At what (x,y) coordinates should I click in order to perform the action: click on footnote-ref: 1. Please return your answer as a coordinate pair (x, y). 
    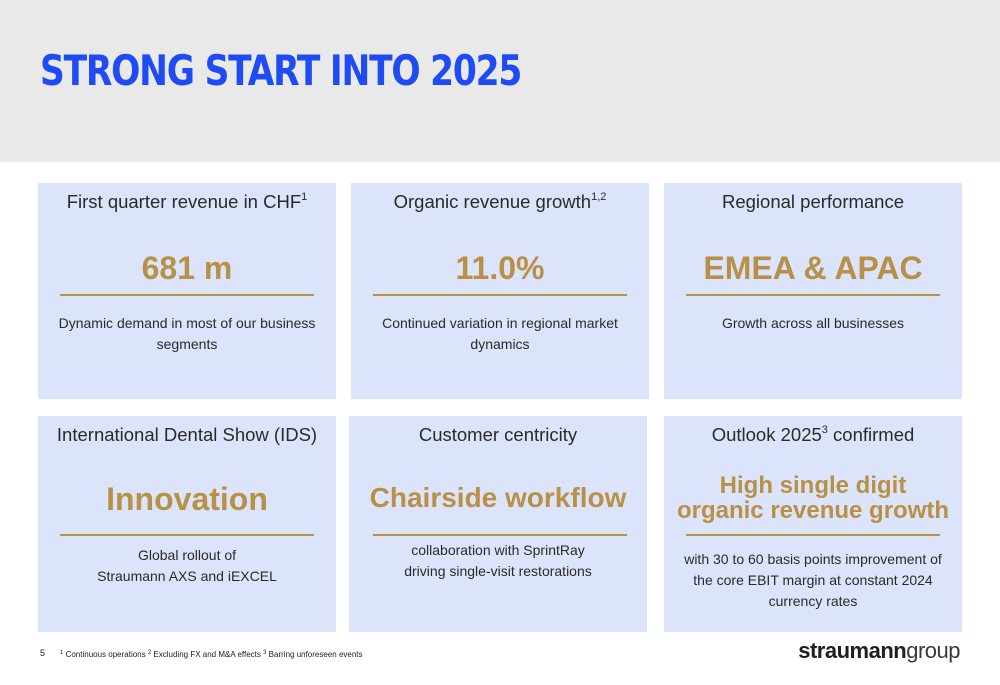
    Looking at the image, I should click on (304, 197).